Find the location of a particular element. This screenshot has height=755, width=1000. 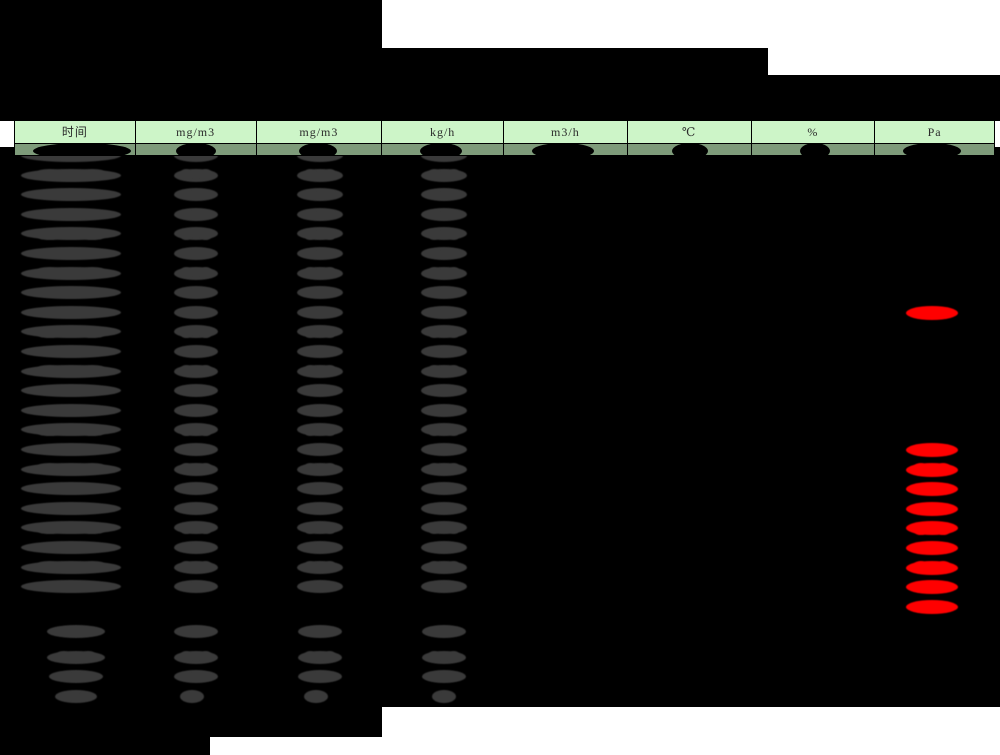

redaction-block-header-top-left is located at coordinates (191, 24).